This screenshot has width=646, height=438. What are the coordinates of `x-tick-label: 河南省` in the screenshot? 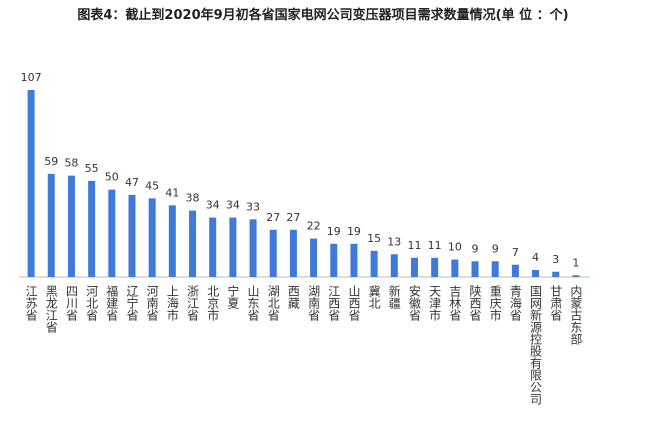 It's located at (152, 303).